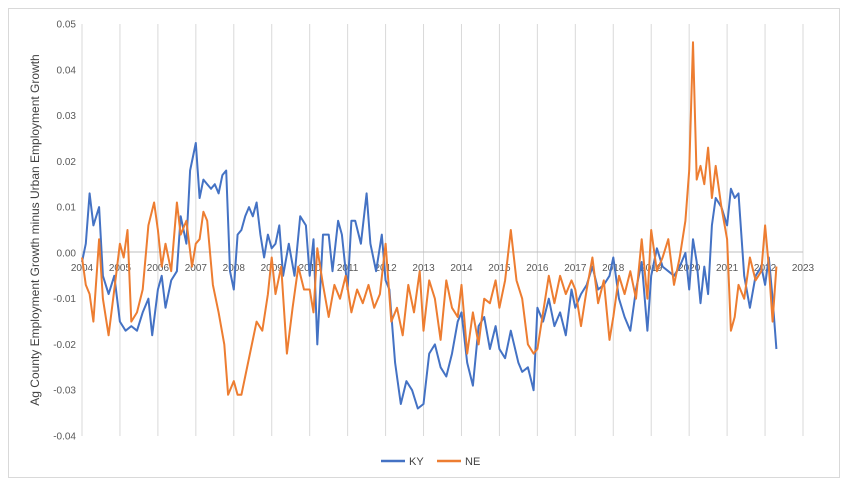  What do you see at coordinates (537, 268) in the screenshot?
I see `x-tick-label: 2016` at bounding box center [537, 268].